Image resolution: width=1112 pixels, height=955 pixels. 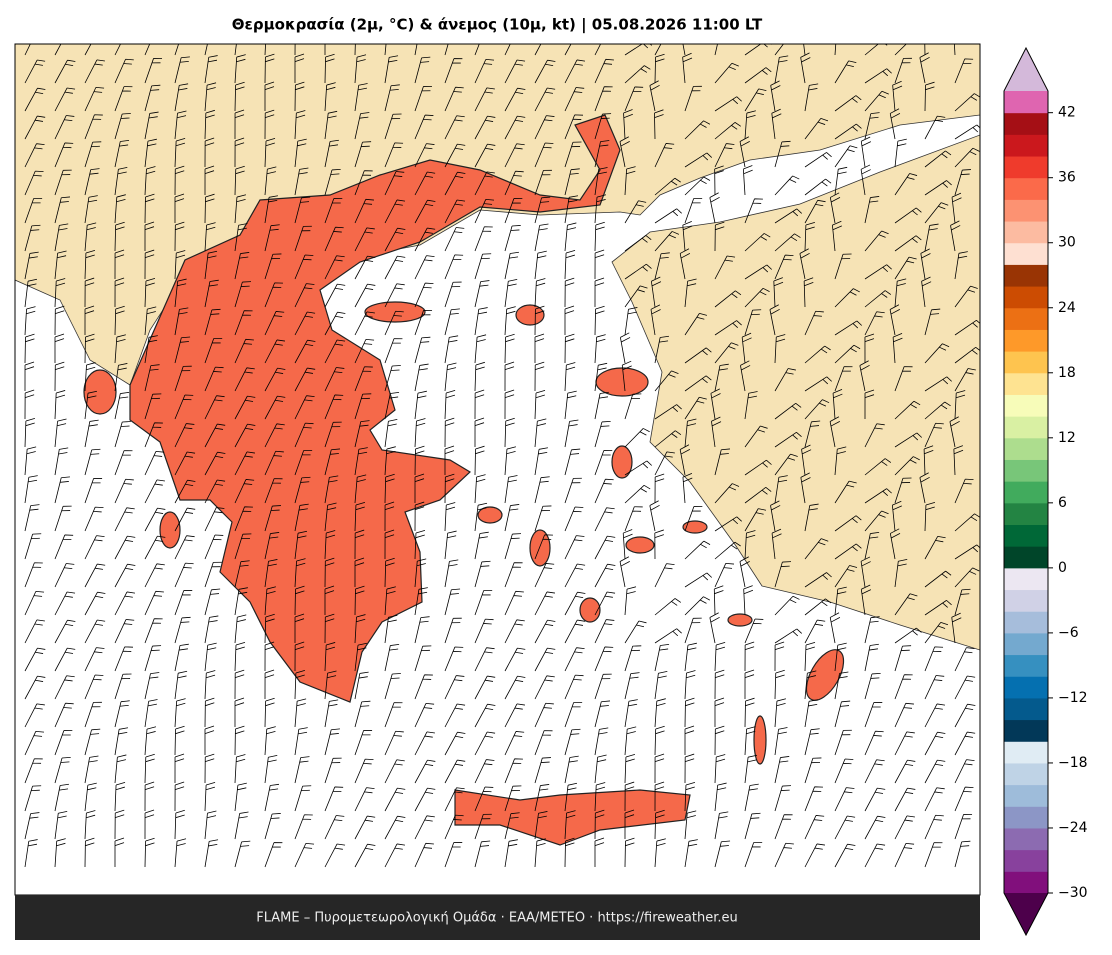 What do you see at coordinates (1073, 698) in the screenshot?
I see `colorbar-tick-label: −12` at bounding box center [1073, 698].